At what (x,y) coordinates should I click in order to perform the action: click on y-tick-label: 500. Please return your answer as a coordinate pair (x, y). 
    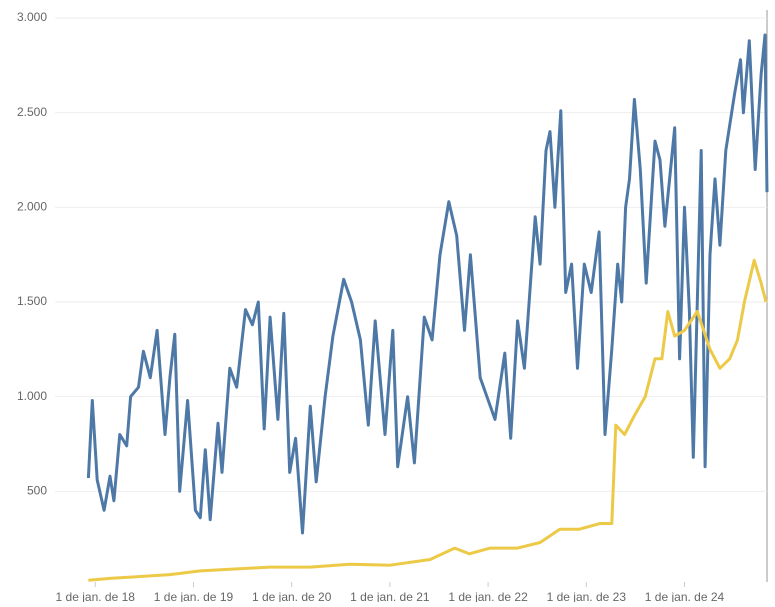
    Looking at the image, I should click on (37, 491).